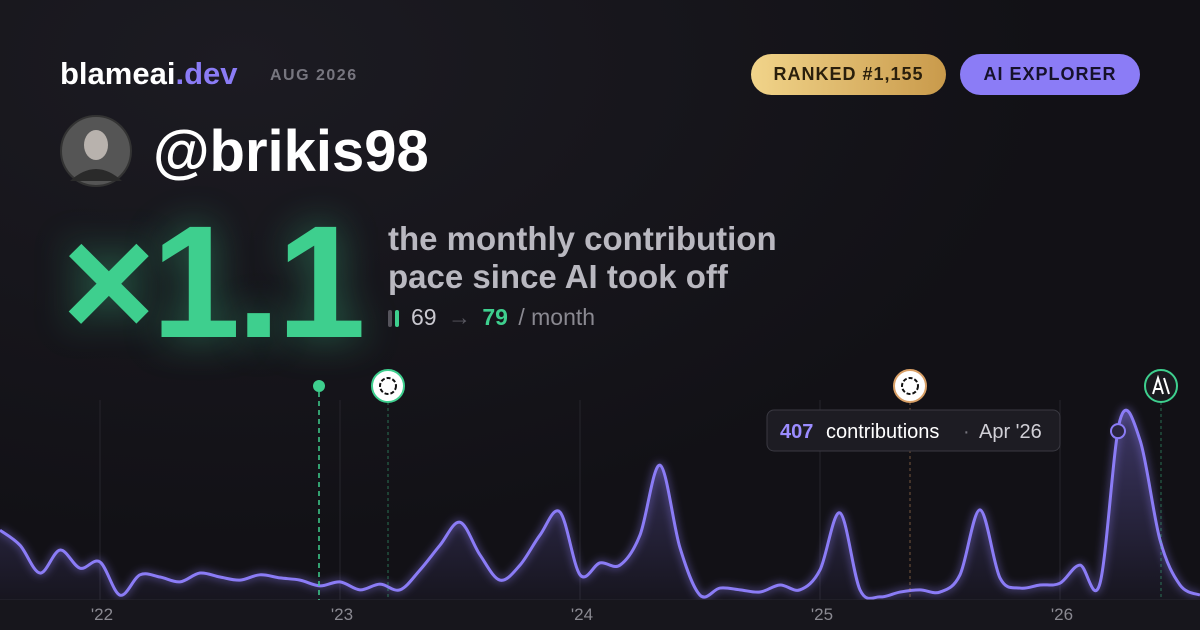  What do you see at coordinates (342, 614) in the screenshot?
I see `x-tick-label: '23` at bounding box center [342, 614].